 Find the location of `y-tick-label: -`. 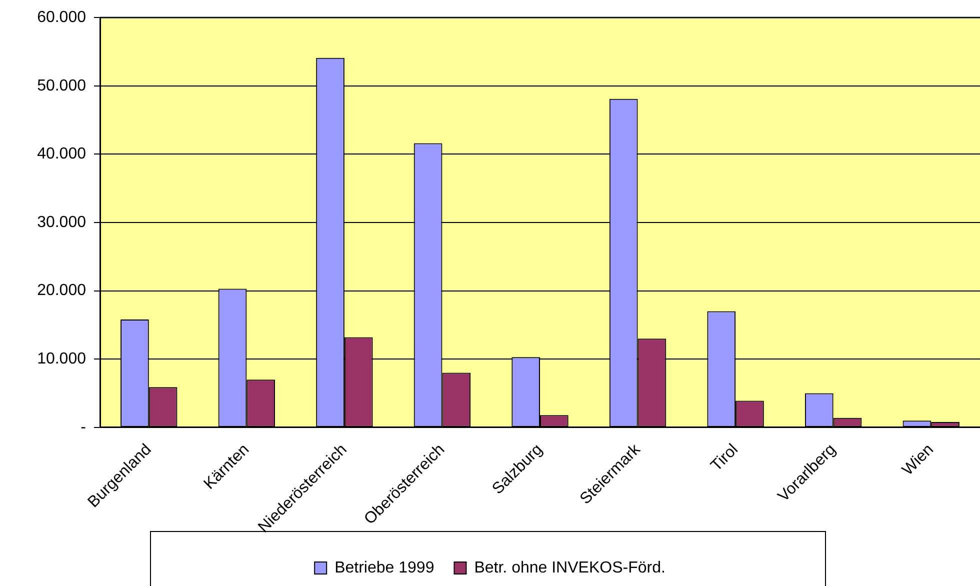

y-tick-label: - is located at coordinates (83, 427).